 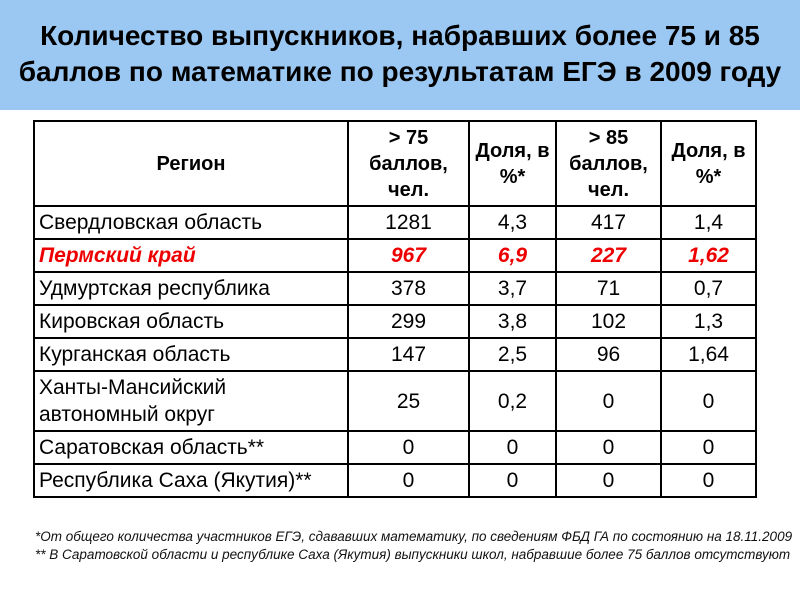 What do you see at coordinates (512, 163) in the screenshot?
I see `column-header-share75: Доля, в %*` at bounding box center [512, 163].